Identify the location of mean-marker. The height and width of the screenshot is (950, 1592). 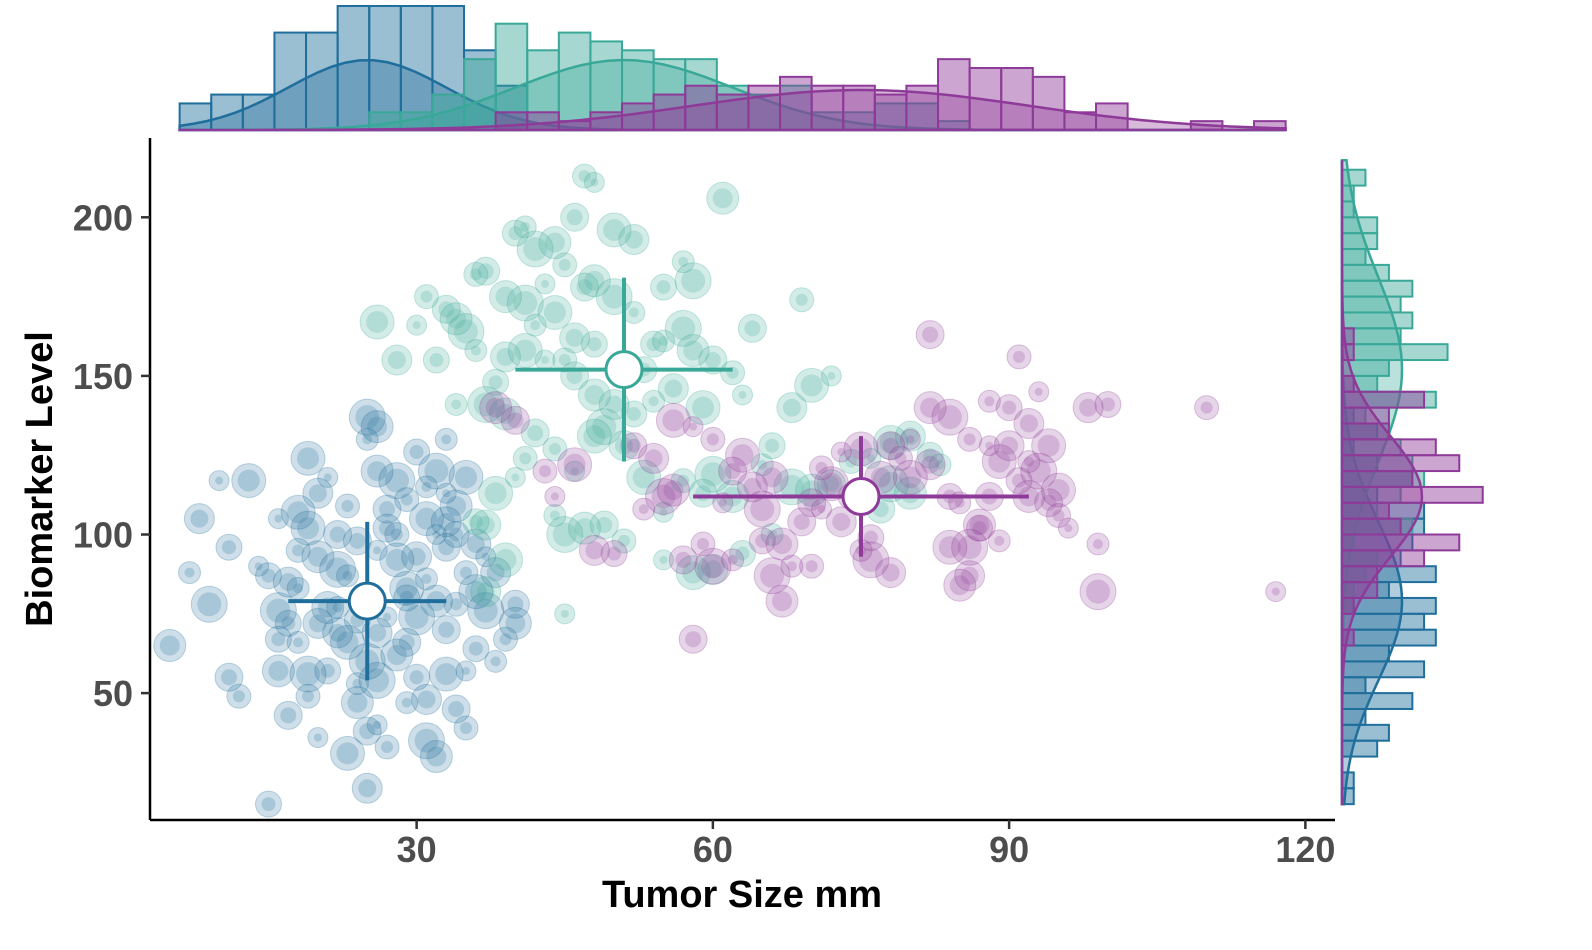
(367, 601).